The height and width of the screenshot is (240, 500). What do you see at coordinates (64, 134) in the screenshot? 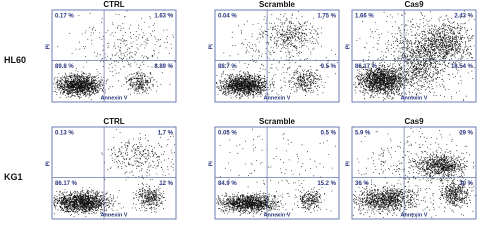
I see `quadrant-value: 0.13 %` at bounding box center [64, 134].